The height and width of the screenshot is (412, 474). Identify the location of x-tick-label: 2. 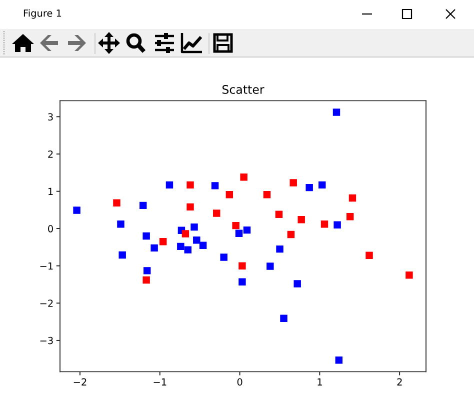
(399, 382).